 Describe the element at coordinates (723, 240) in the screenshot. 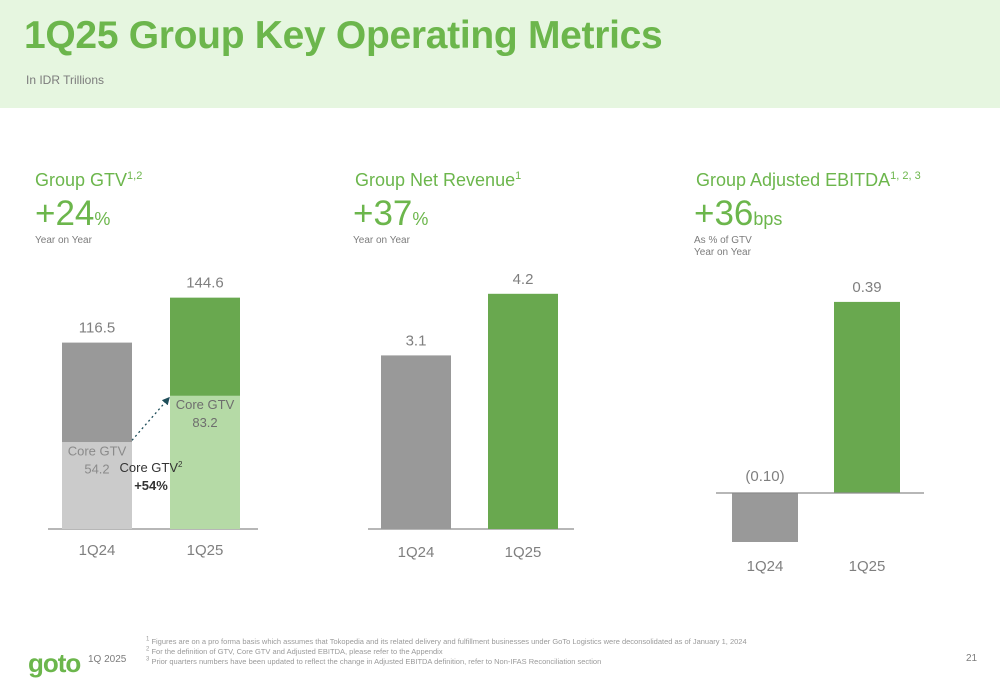

I see `ebitda-note-1: As % of GTV` at that location.